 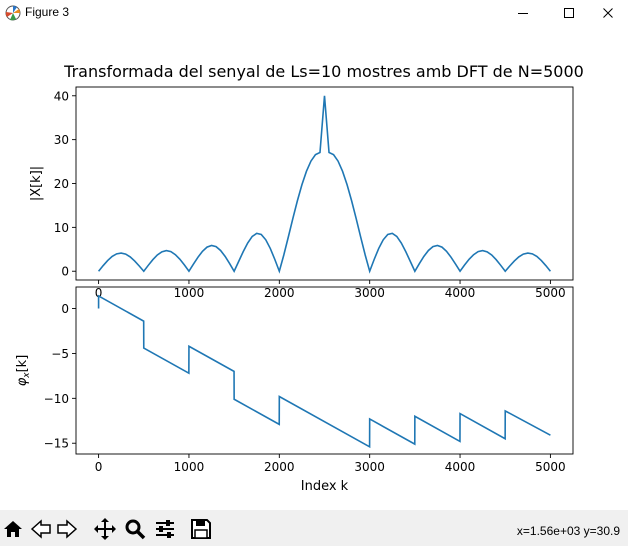 I want to click on magnitude-x-tick-label: 3000, so click(x=369, y=293).